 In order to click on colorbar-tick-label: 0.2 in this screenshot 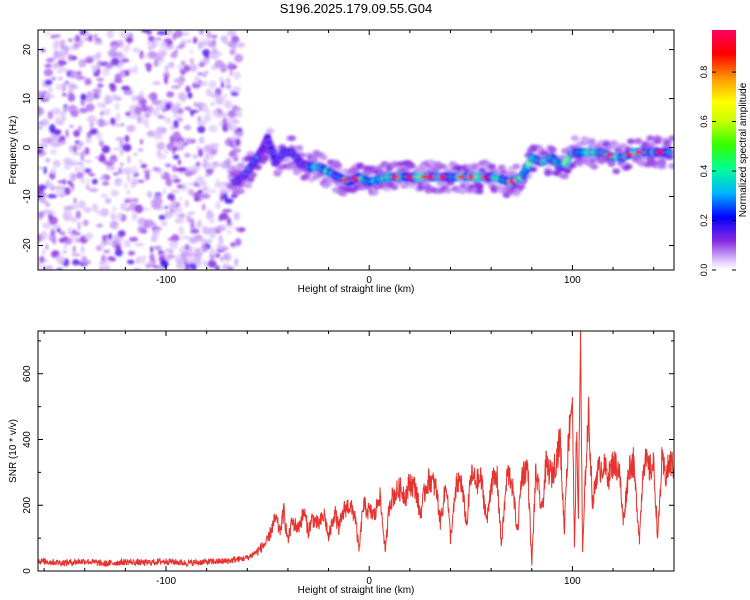, I will do `click(704, 220)`.